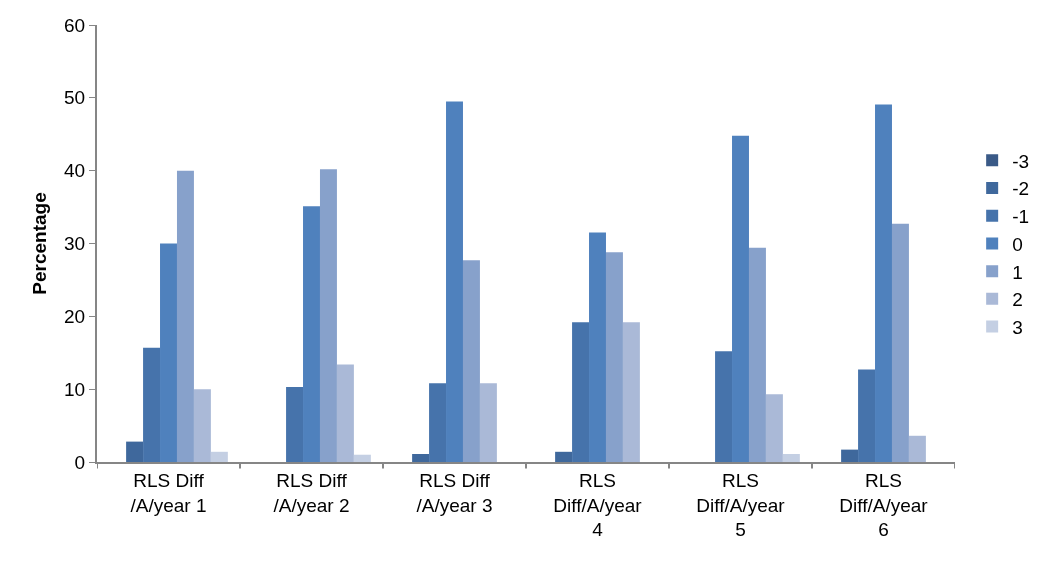 This screenshot has width=1046, height=573. What do you see at coordinates (1017, 244) in the screenshot?
I see `legend-label: 0` at bounding box center [1017, 244].